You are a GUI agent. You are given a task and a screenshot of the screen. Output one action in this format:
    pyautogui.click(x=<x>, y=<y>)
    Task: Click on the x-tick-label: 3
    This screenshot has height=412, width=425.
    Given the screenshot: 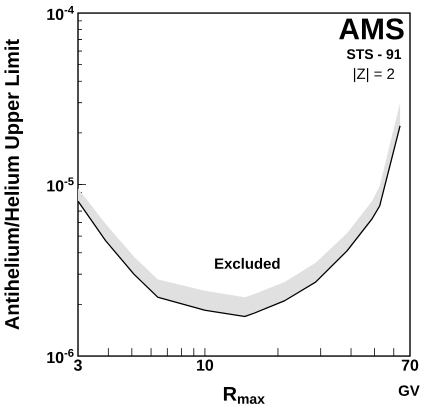 What is the action you would take?
    pyautogui.click(x=78, y=365)
    